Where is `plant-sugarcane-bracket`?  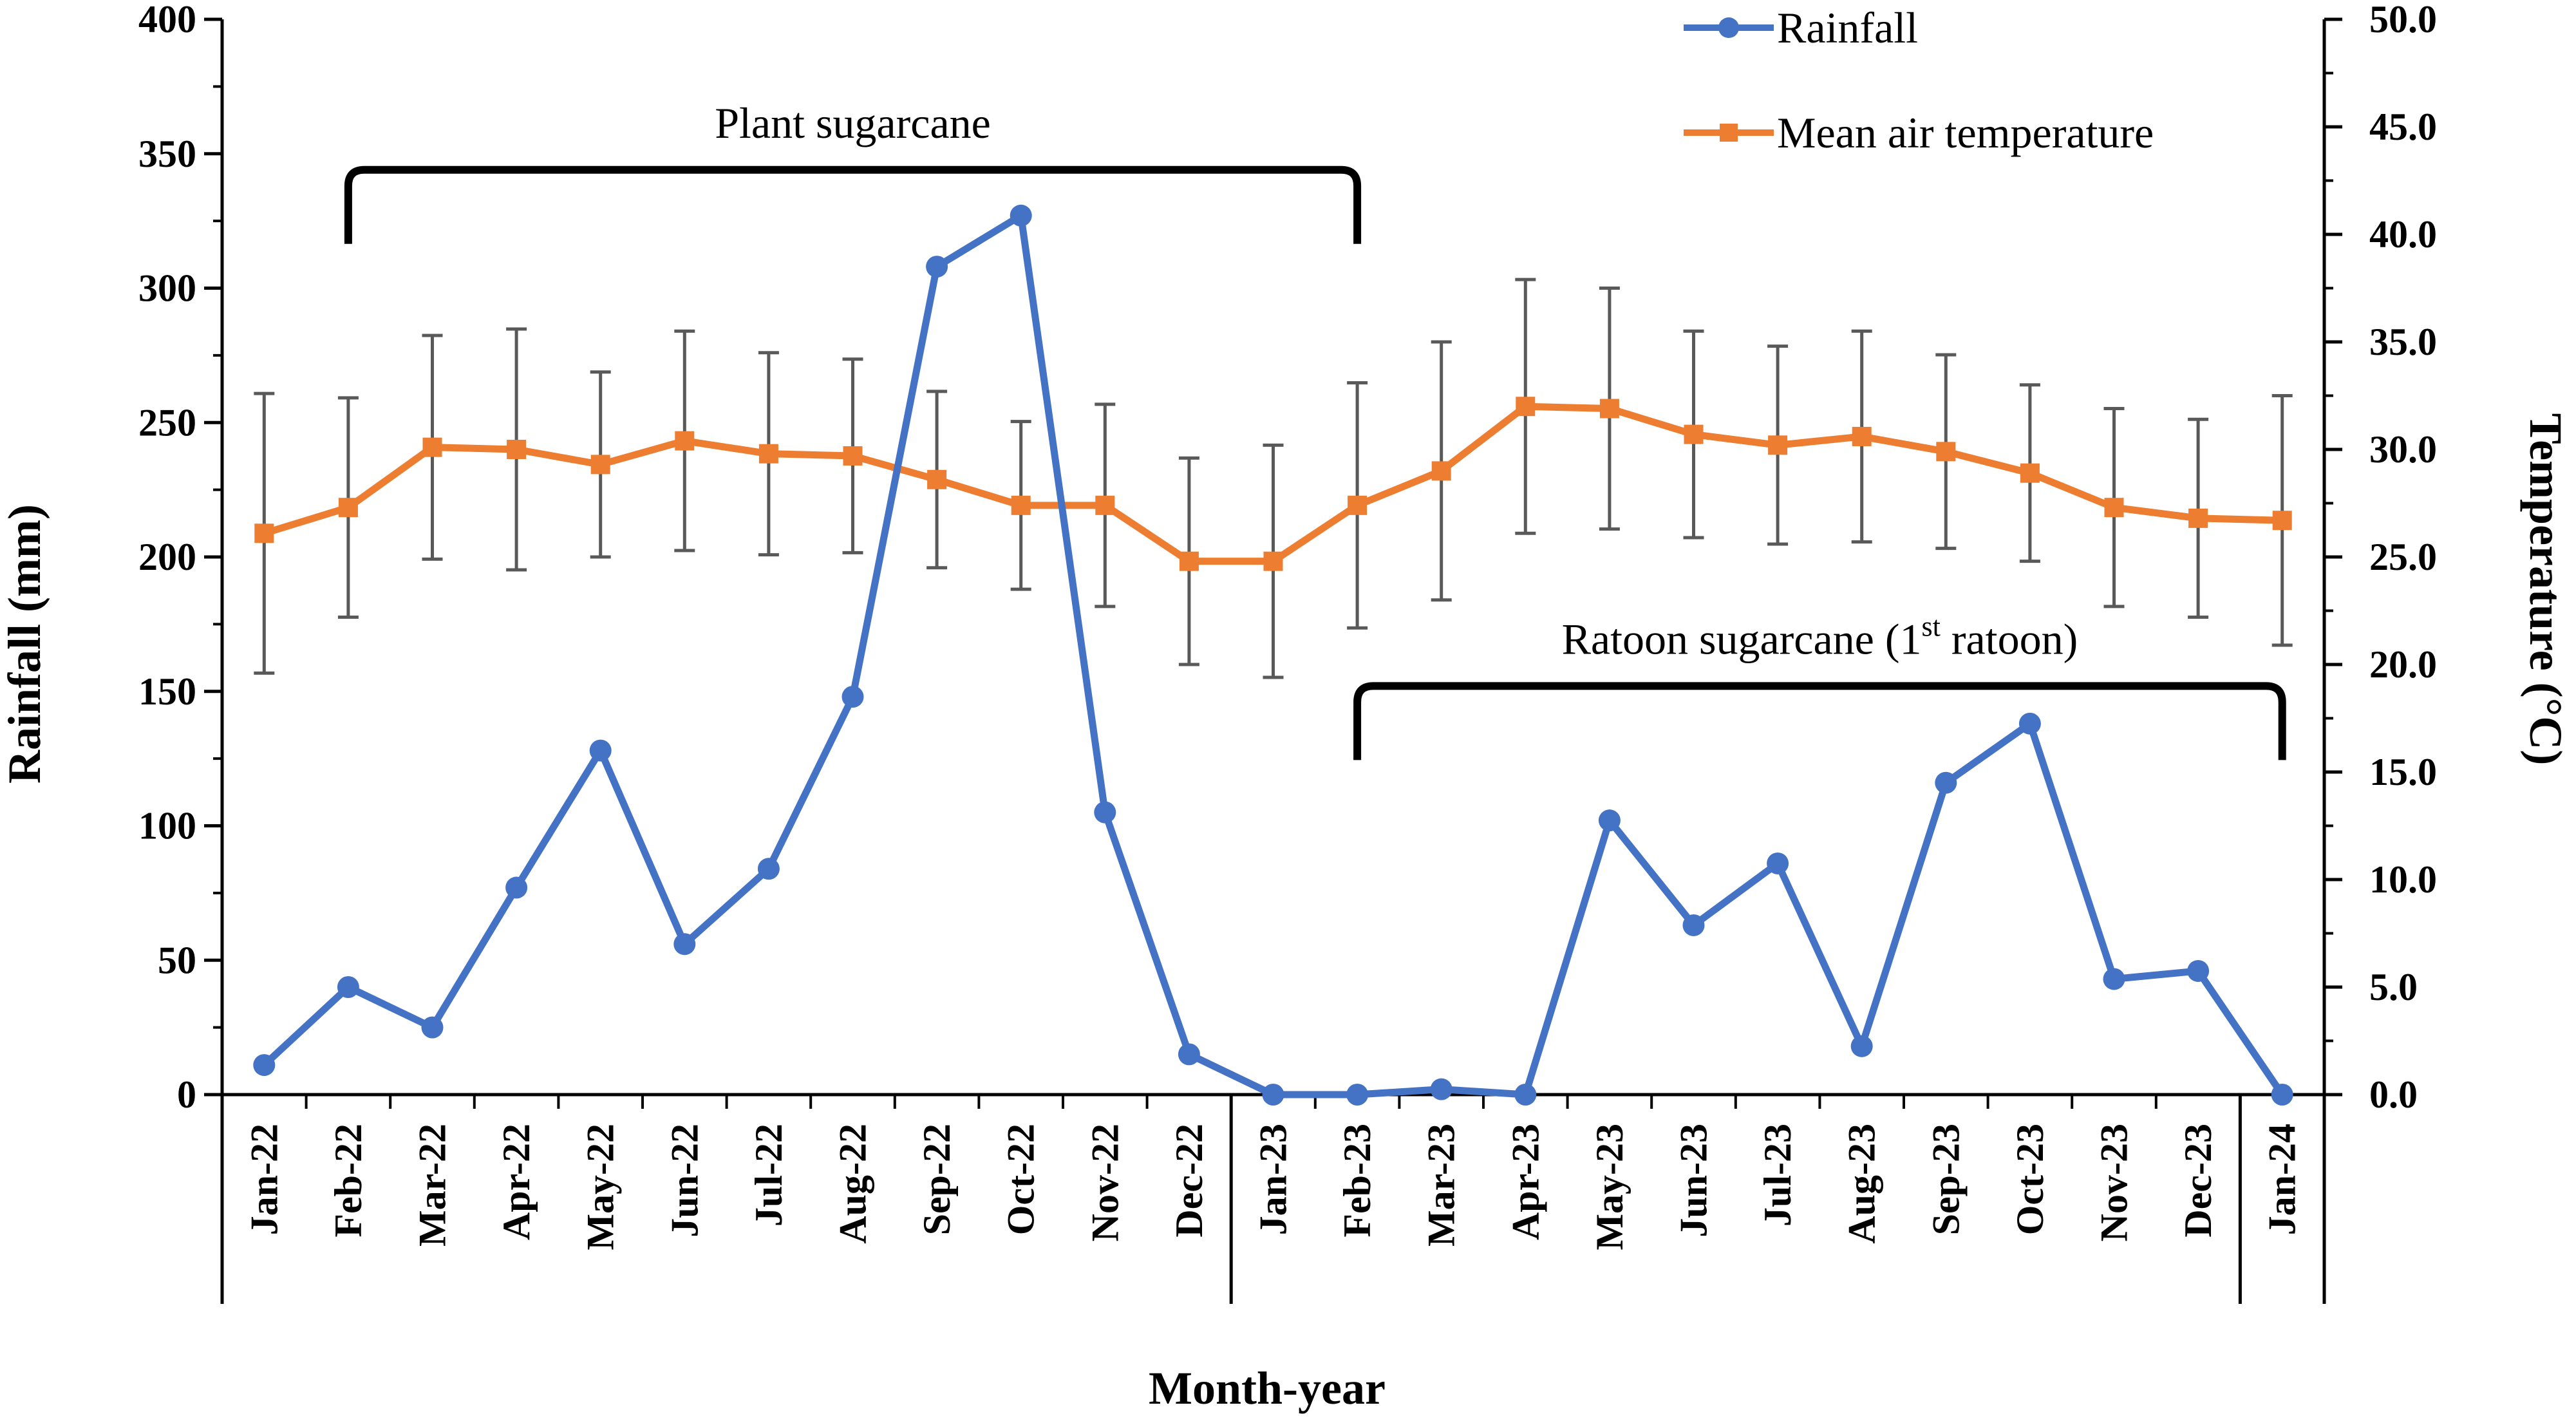 plant-sugarcane-bracket is located at coordinates (853, 205).